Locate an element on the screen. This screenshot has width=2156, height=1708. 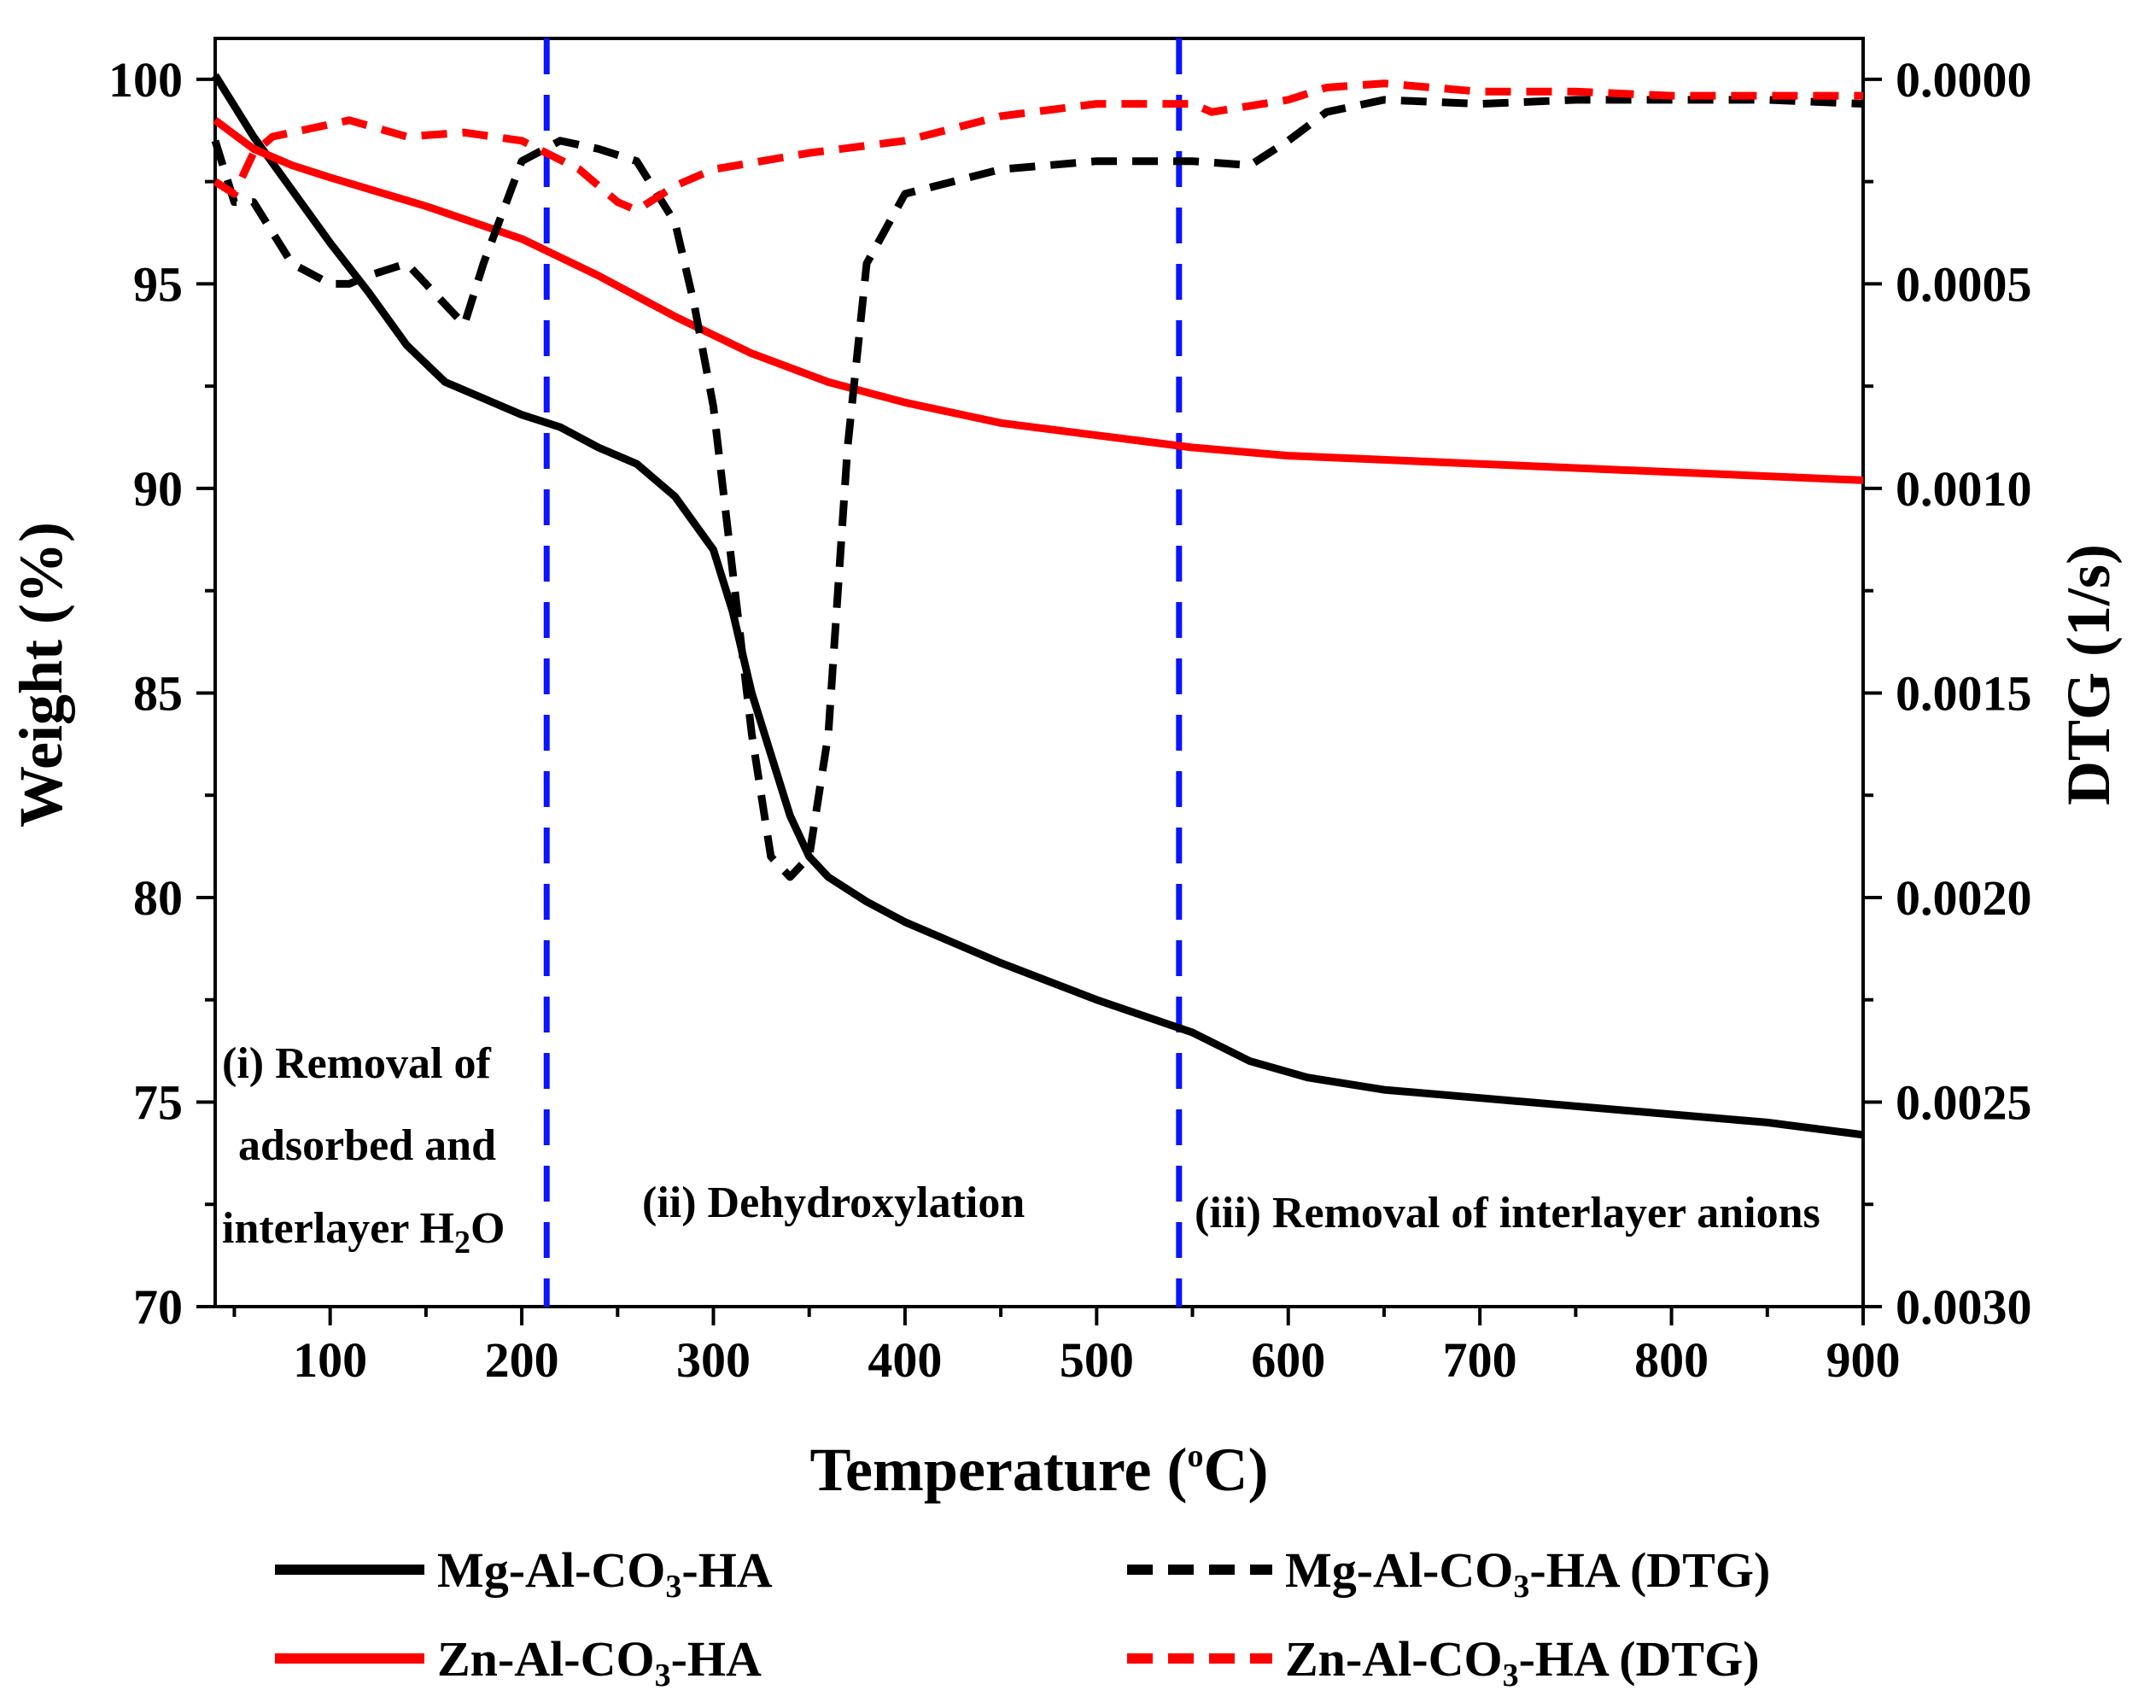
y2-tick-label-0: 0.0000 is located at coordinates (1964, 80).